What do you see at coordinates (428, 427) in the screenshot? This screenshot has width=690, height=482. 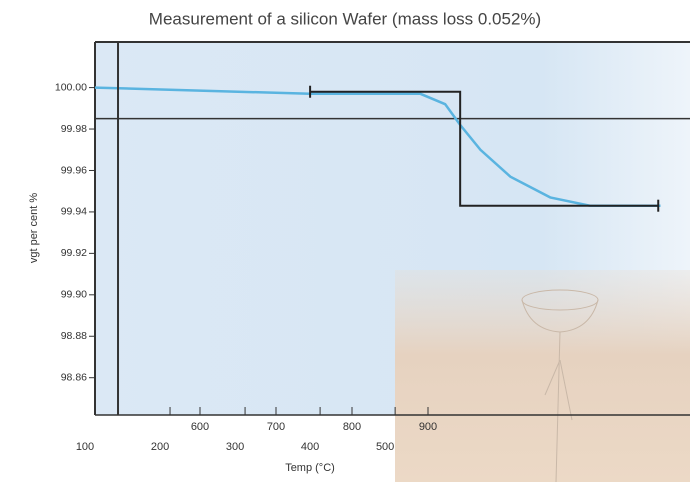 I see `x-tick-label: 900` at bounding box center [428, 427].